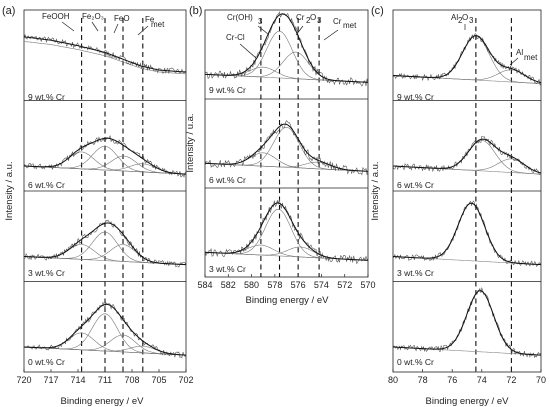 This screenshot has width=550, height=407. Describe the element at coordinates (131, 380) in the screenshot. I see `x-tick-label: 708` at that location.